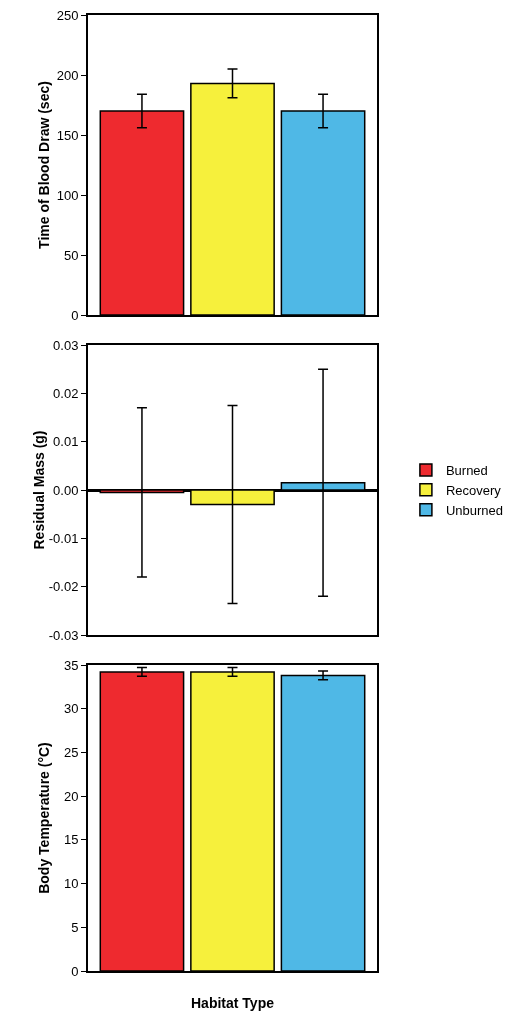  I want to click on y-axis-title: Residual Mass (g), so click(38, 490).